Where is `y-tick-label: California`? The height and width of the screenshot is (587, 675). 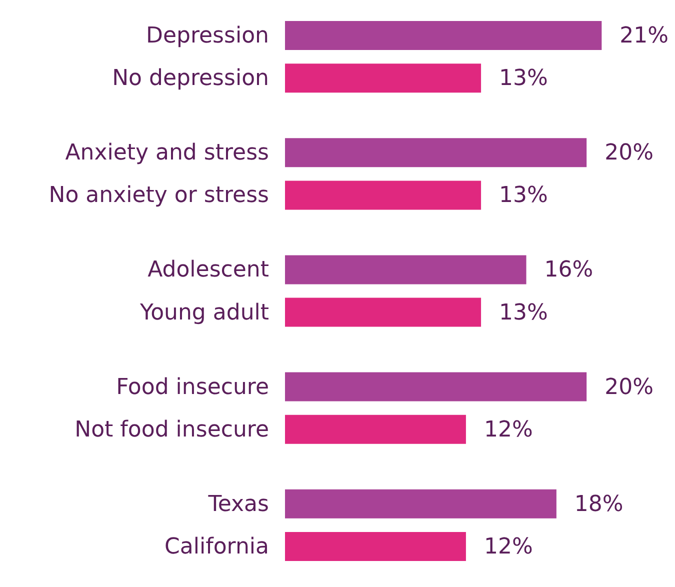 y-tick-label: California is located at coordinates (216, 547).